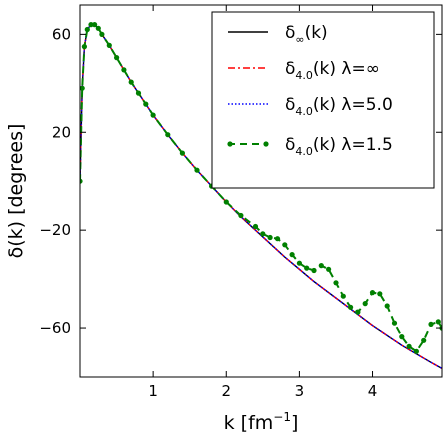 The width and height of the screenshot is (443, 439). I want to click on legend-label-3: δ4.0(k) λ=1.5, so click(339, 146).